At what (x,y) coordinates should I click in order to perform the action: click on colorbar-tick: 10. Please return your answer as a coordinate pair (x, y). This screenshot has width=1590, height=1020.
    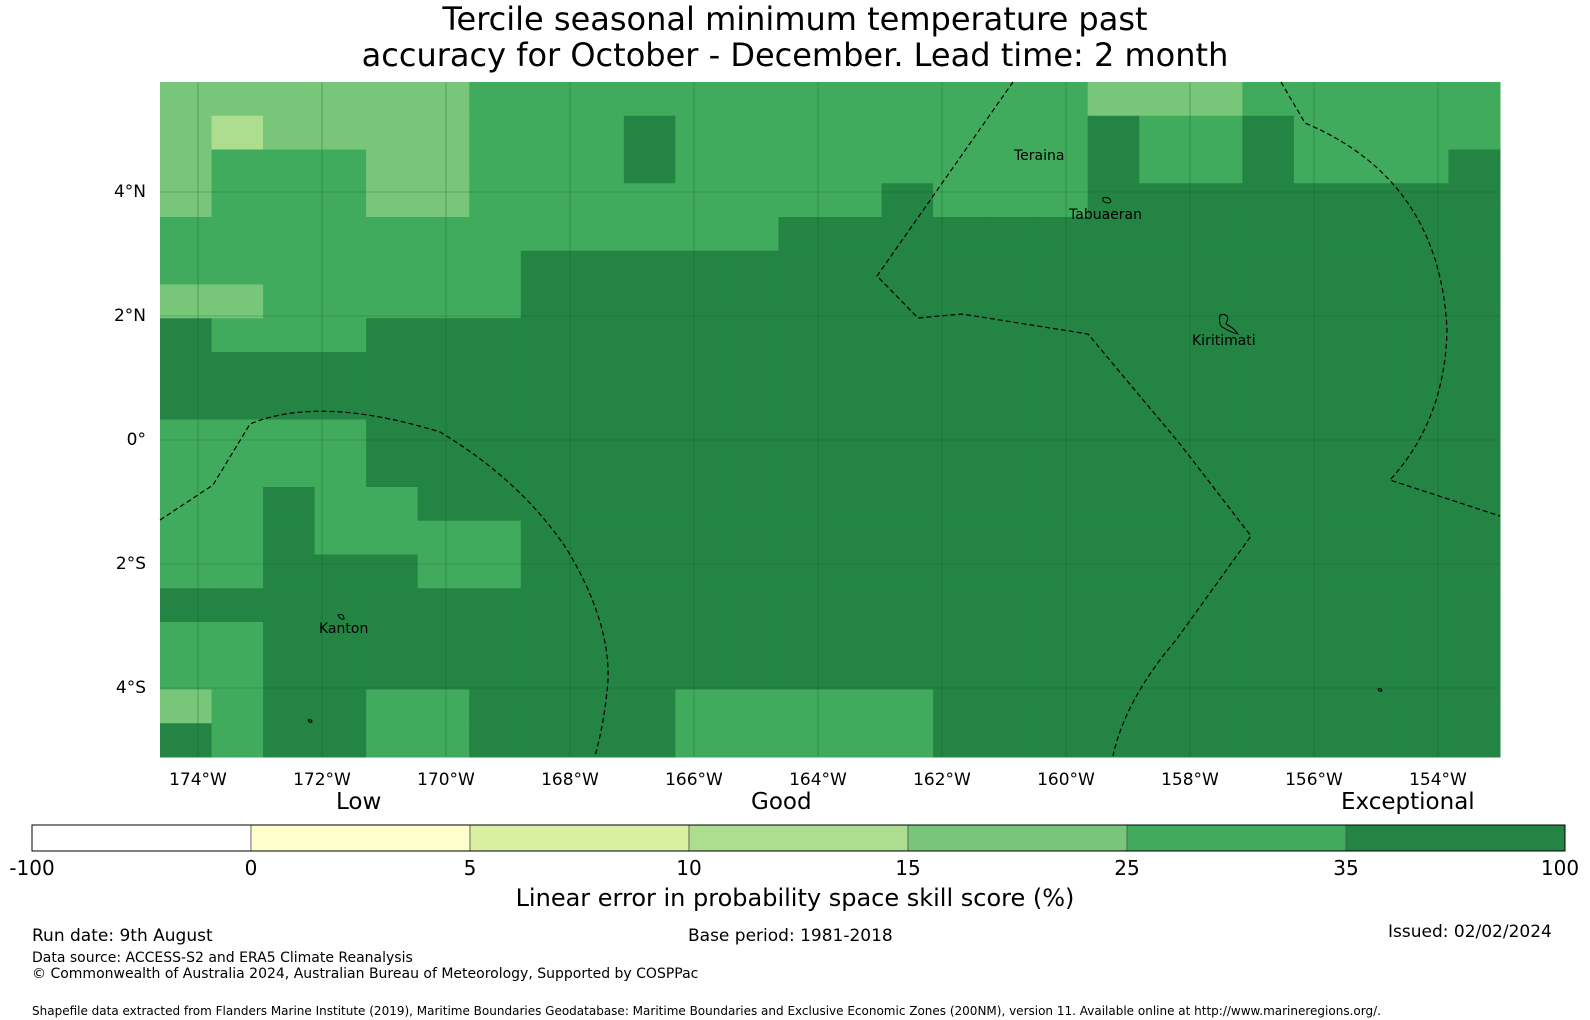
    Looking at the image, I should click on (689, 868).